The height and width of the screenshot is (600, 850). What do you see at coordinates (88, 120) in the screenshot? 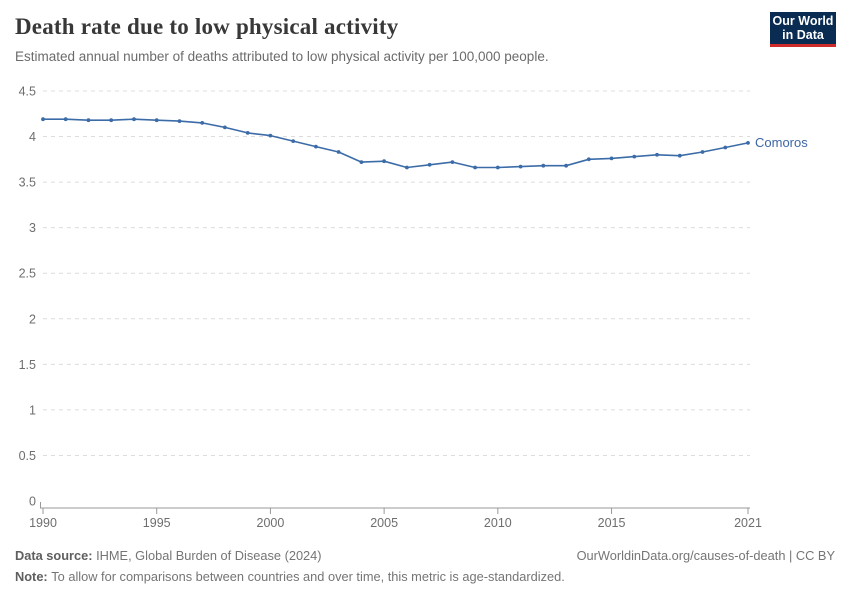
I see `data-point-1992` at bounding box center [88, 120].